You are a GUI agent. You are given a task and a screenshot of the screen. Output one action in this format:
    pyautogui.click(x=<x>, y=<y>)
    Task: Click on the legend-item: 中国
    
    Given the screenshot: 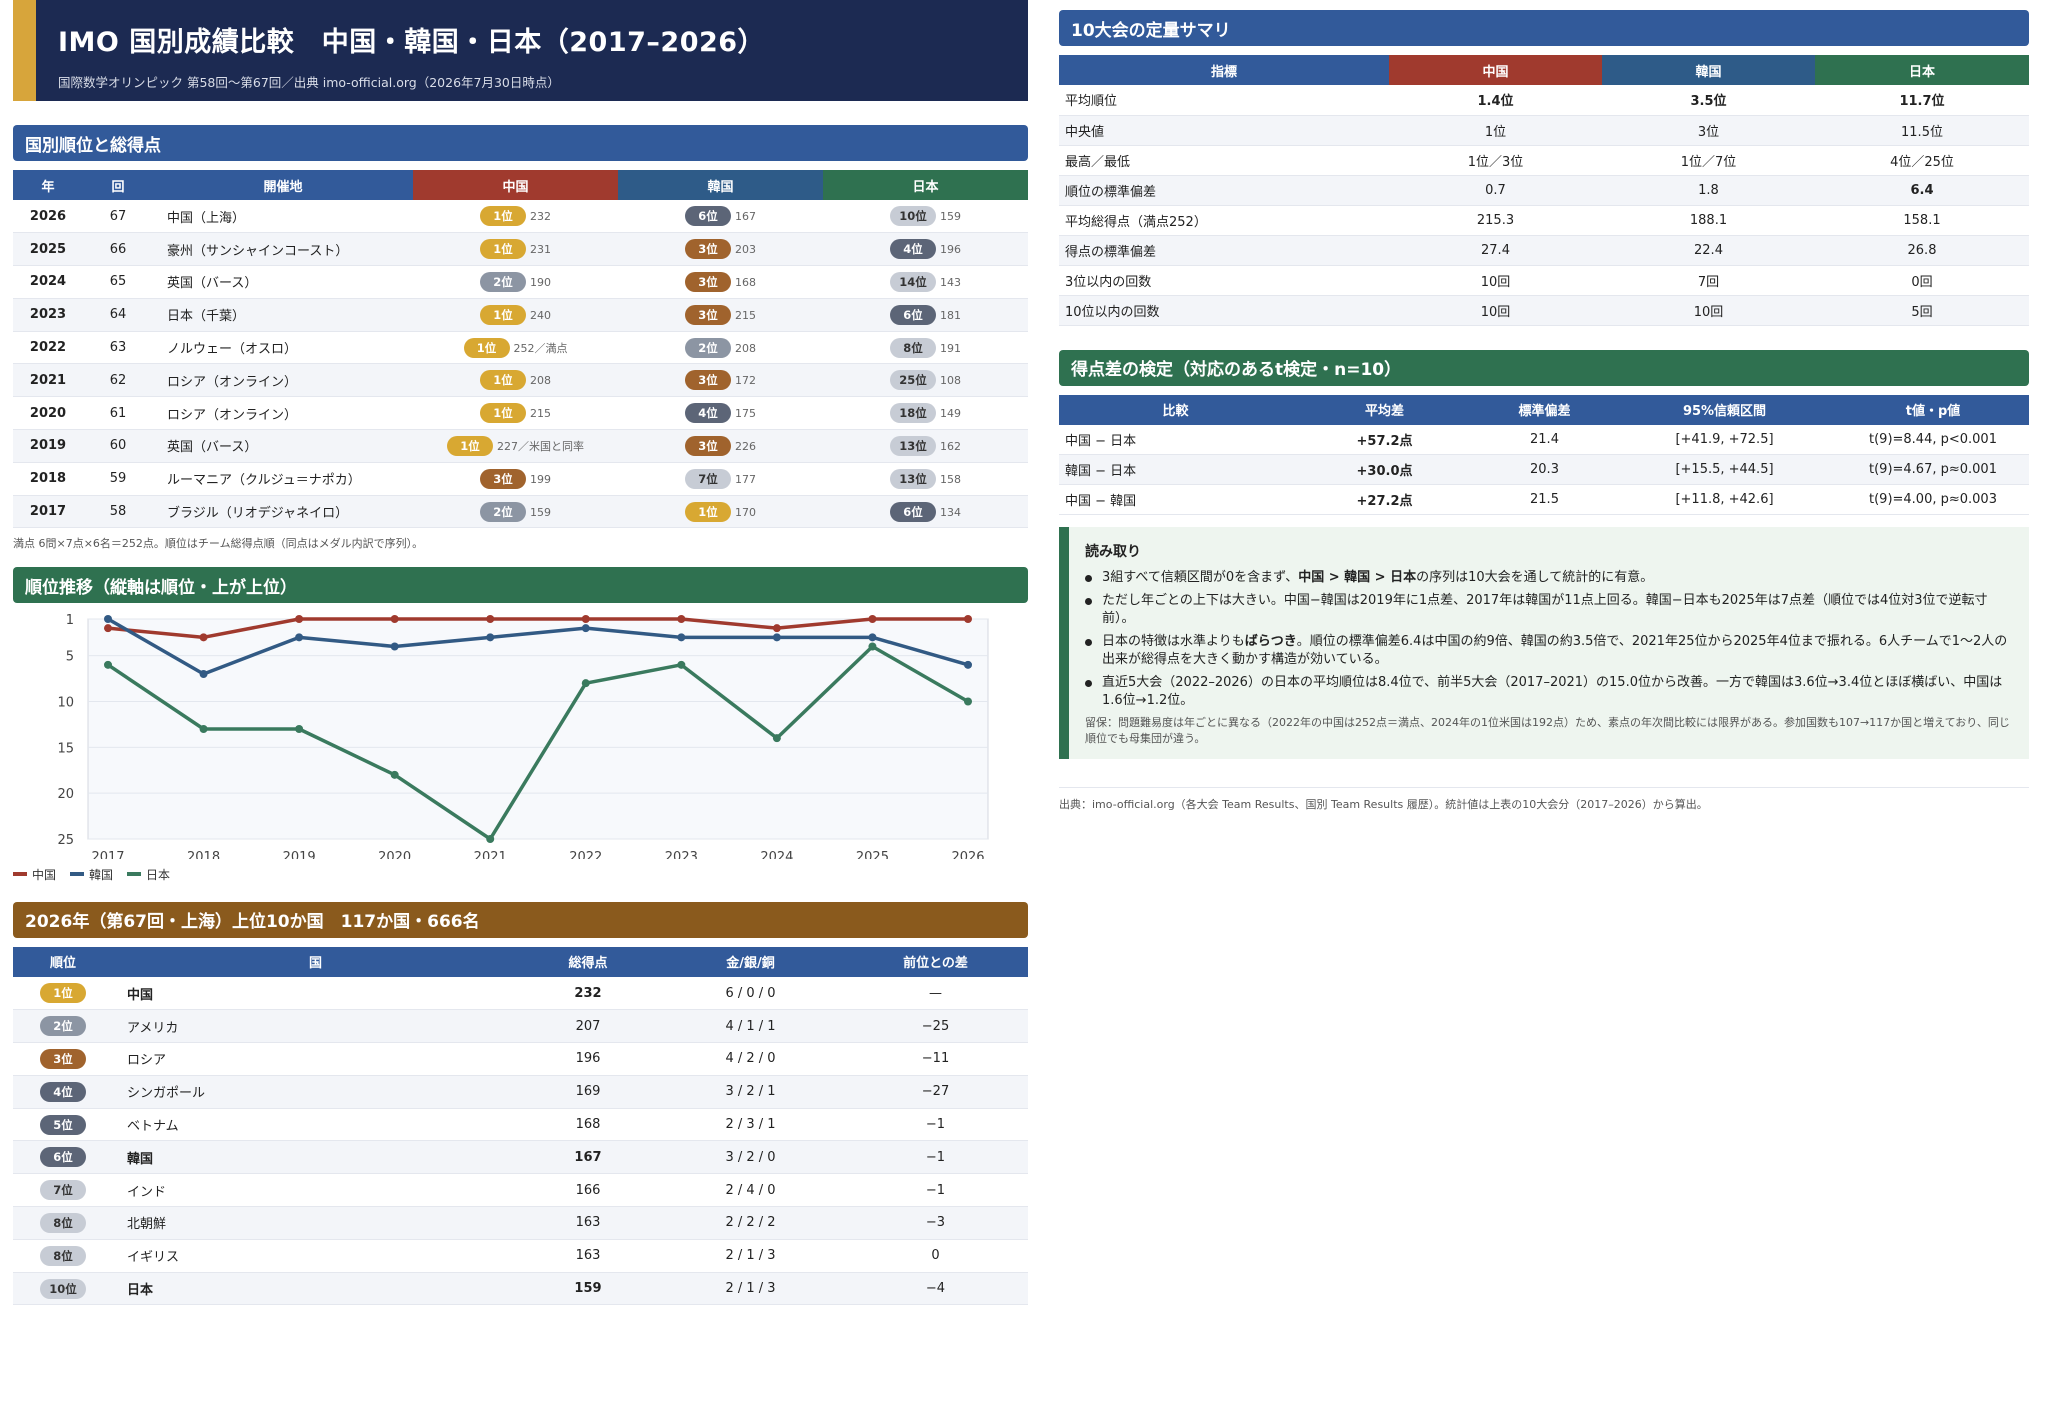 What is the action you would take?
    pyautogui.click(x=34, y=874)
    